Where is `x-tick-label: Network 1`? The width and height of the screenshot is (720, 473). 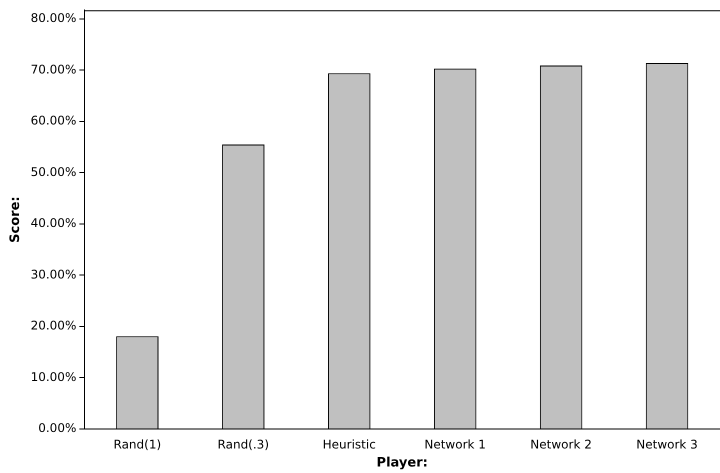
x-tick-label: Network 1 is located at coordinates (455, 444).